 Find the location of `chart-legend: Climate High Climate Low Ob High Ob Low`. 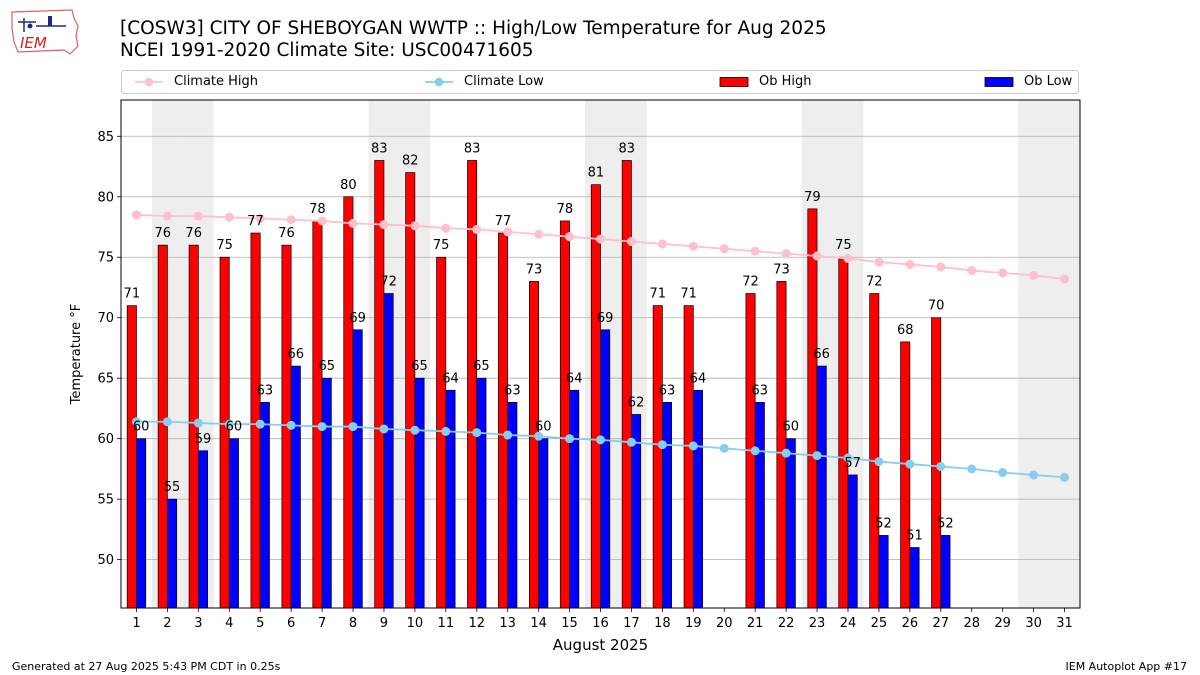

chart-legend: Climate High Climate Low Ob High Ob Low is located at coordinates (600, 82).